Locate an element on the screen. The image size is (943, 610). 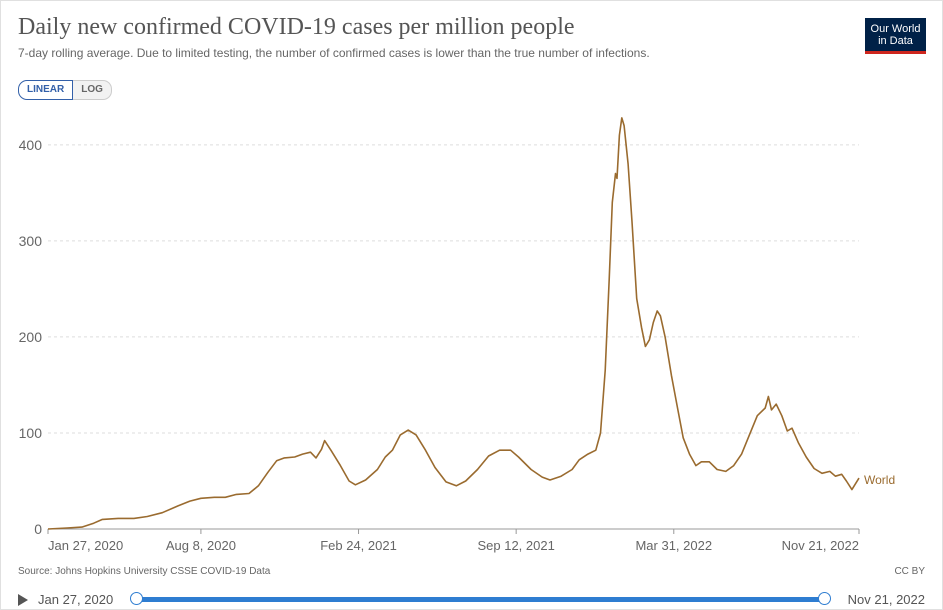
timeline: Jan 27, 2020 Nov 21, 2022 is located at coordinates (471, 600).